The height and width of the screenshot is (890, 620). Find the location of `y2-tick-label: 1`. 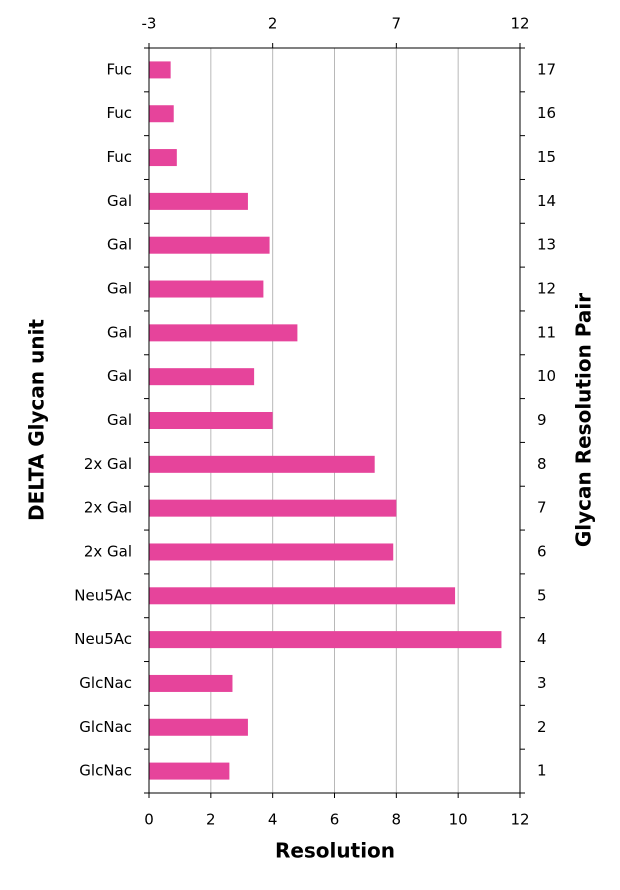

y2-tick-label: 1 is located at coordinates (542, 771).